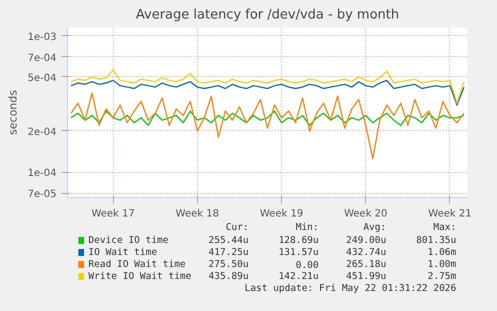 This screenshot has width=497, height=311. What do you see at coordinates (442, 276) in the screenshot?
I see `text: 2.75m` at bounding box center [442, 276].